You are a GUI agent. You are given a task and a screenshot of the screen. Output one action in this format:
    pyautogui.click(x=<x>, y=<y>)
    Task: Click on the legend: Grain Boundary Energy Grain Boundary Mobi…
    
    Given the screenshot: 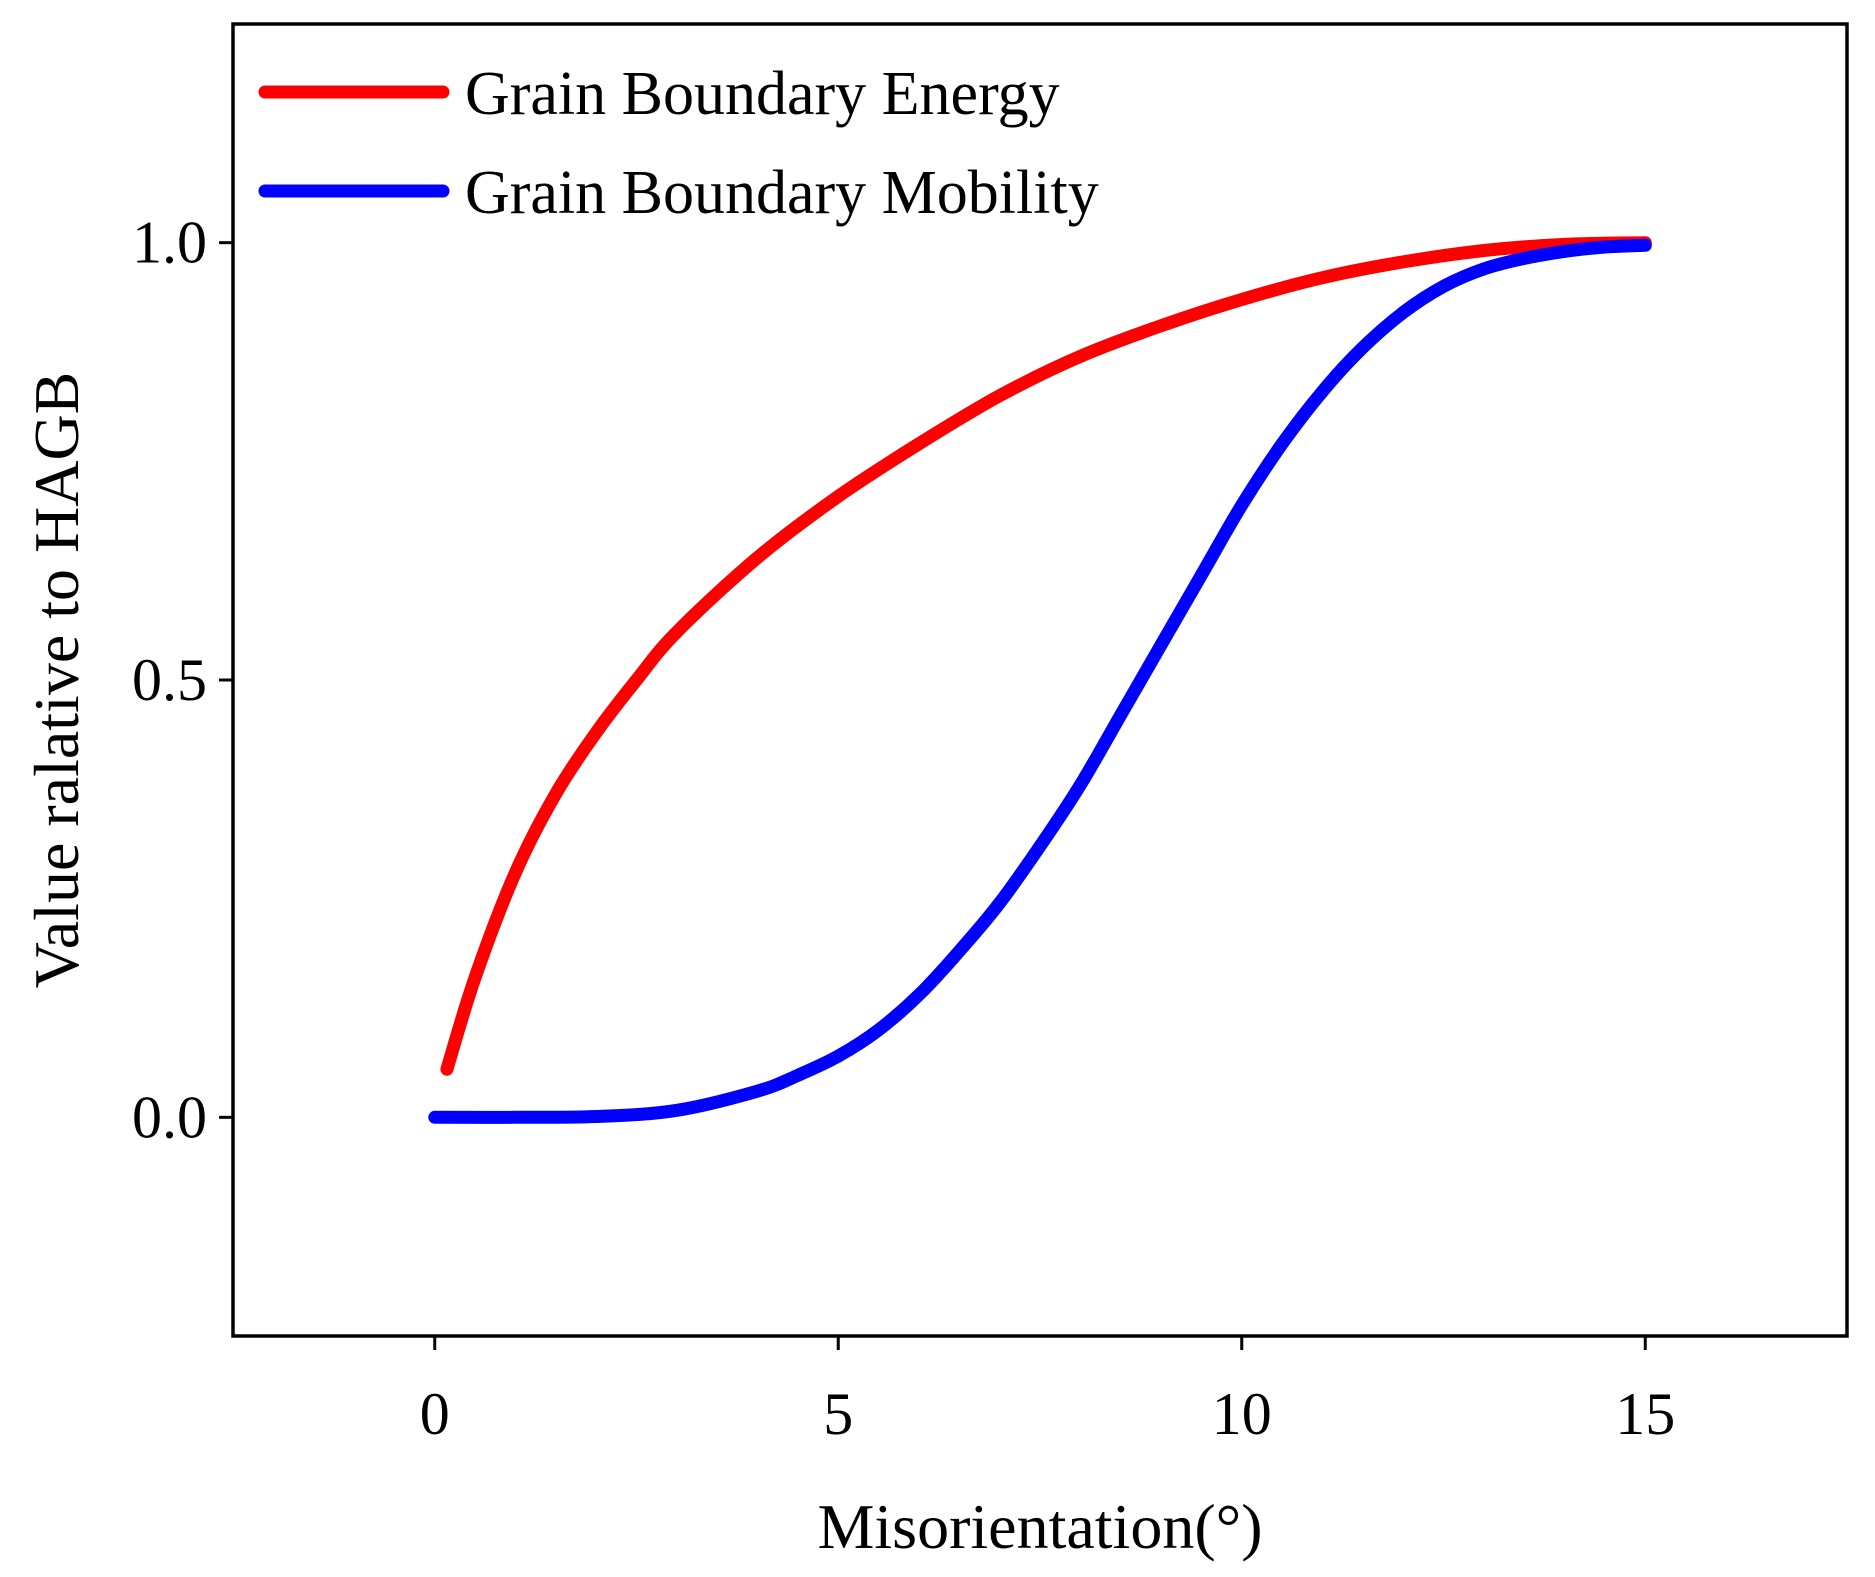 What is the action you would take?
    pyautogui.click(x=678, y=143)
    